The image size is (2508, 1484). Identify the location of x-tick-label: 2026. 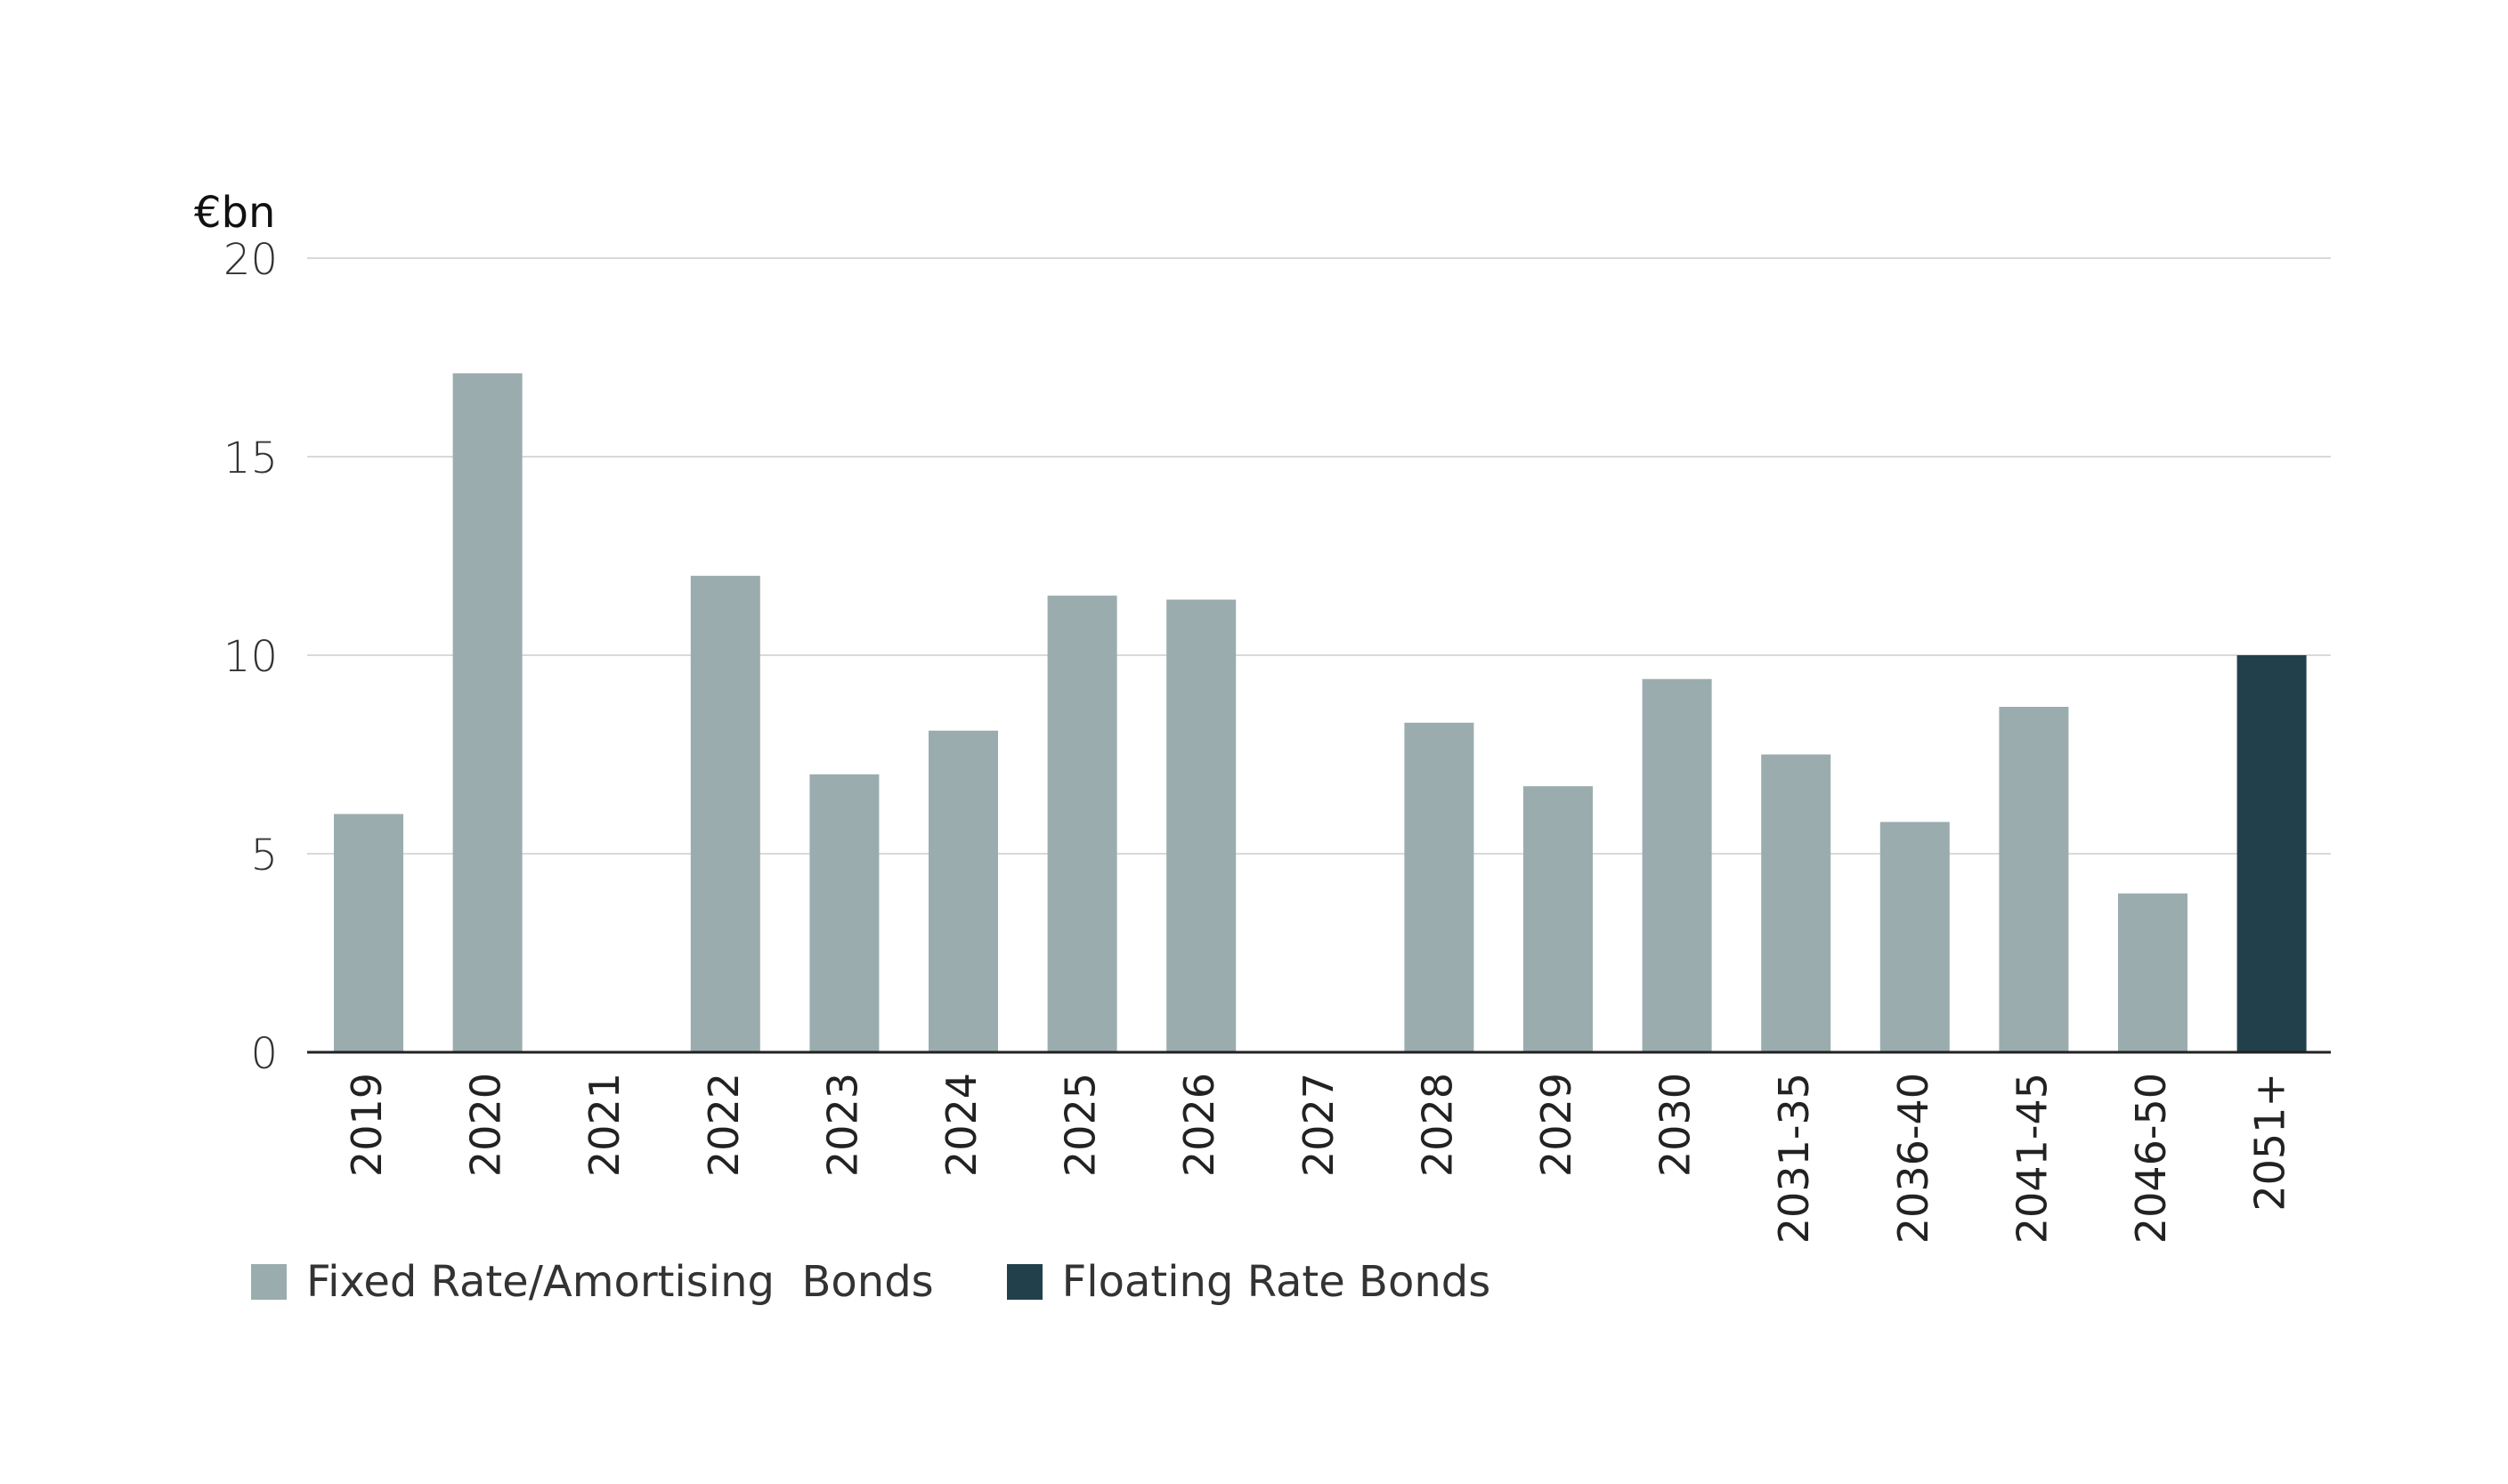
(1199, 1125).